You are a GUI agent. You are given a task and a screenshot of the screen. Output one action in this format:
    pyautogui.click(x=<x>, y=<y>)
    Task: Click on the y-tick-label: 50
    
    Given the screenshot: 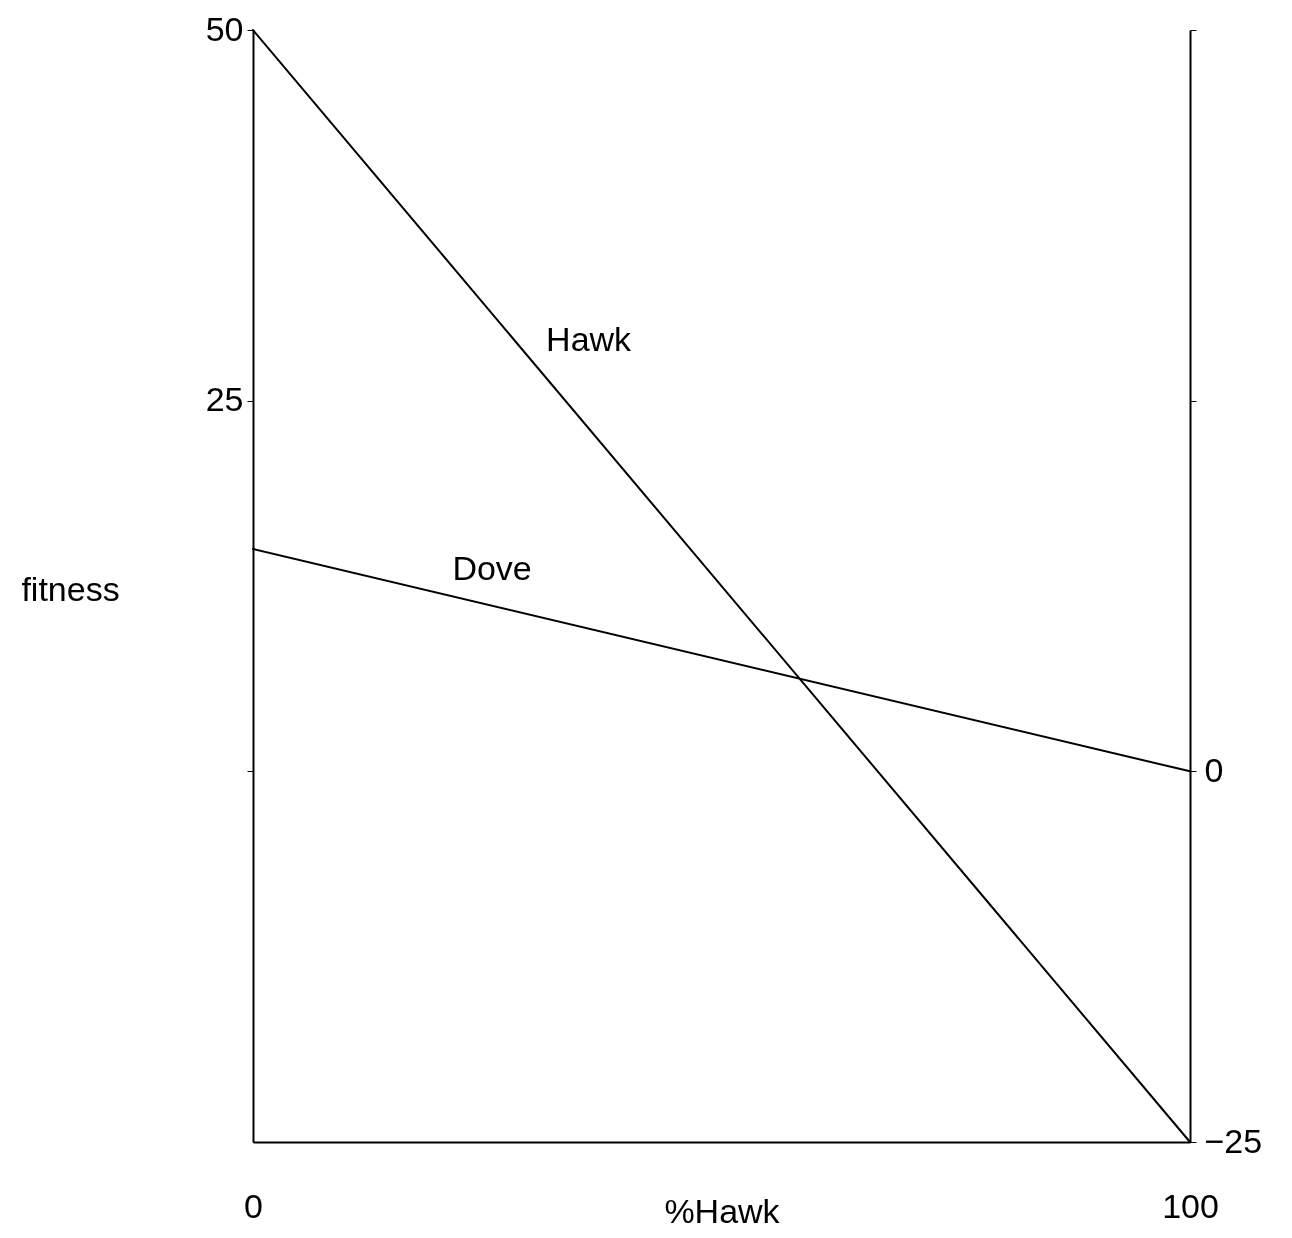 What is the action you would take?
    pyautogui.click(x=224, y=28)
    